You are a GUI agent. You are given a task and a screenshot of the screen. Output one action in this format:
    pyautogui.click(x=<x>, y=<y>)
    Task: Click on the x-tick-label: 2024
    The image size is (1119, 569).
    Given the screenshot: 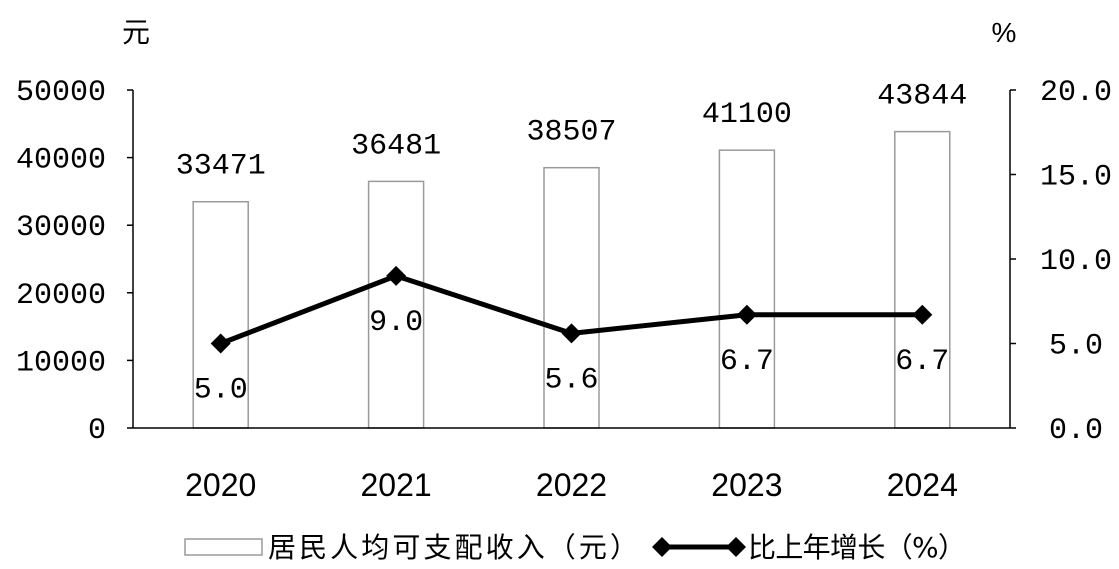 What is the action you would take?
    pyautogui.click(x=922, y=485)
    